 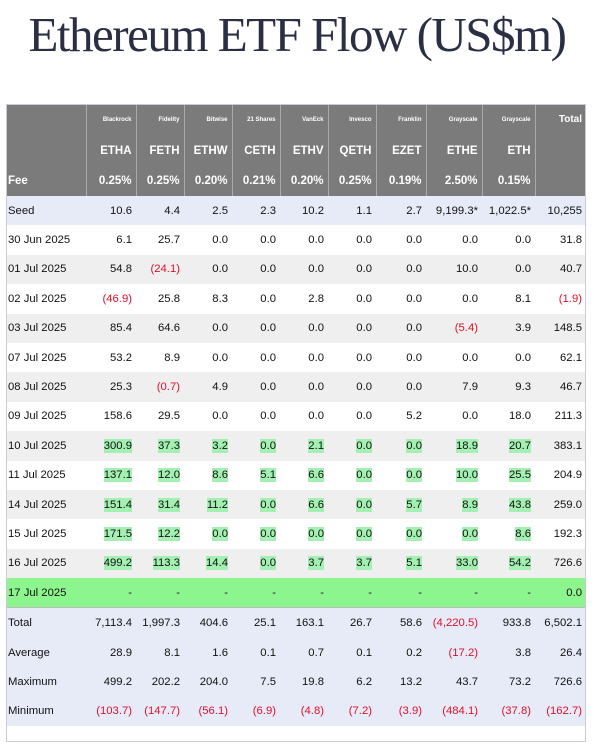 What do you see at coordinates (508, 504) in the screenshot?
I see `flow-cell: 43.8` at bounding box center [508, 504].